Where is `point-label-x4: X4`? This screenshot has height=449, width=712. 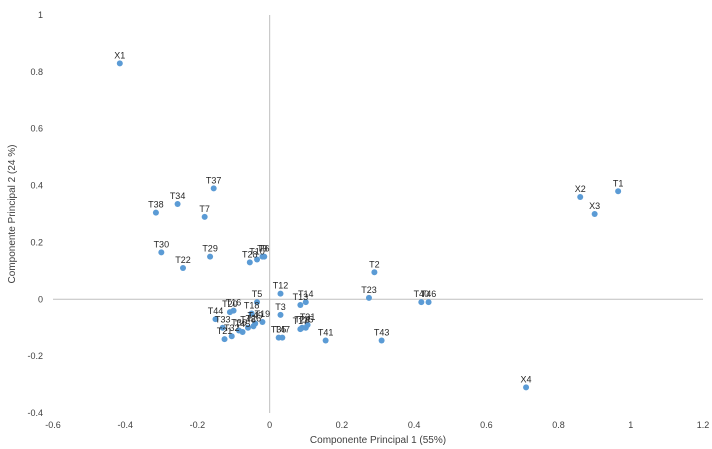 point-label-x4: X4 is located at coordinates (526, 379).